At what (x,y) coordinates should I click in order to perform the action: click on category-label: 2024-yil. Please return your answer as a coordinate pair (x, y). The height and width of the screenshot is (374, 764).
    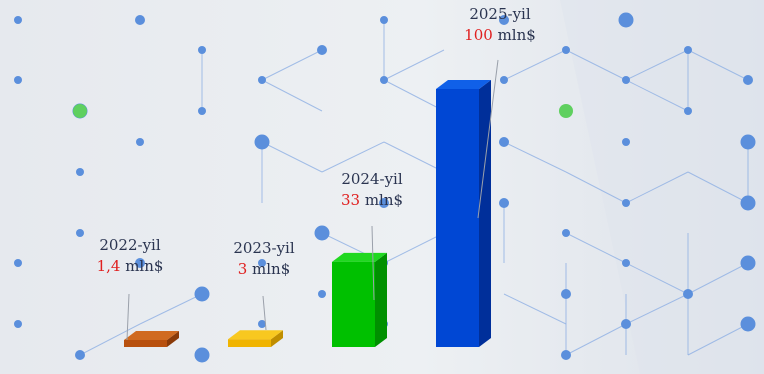
    Looking at the image, I should click on (372, 179).